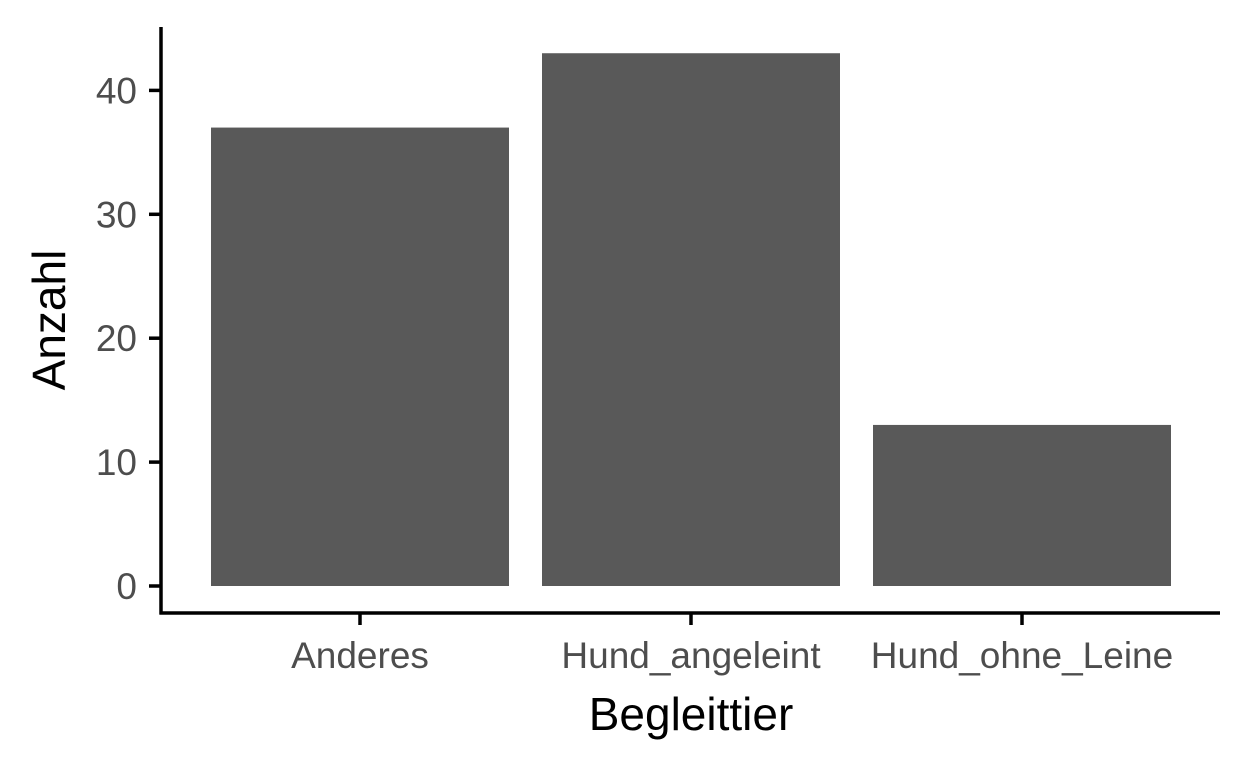 The image size is (1248, 768). Describe the element at coordinates (116, 90) in the screenshot. I see `y-tick-label: 40` at that location.